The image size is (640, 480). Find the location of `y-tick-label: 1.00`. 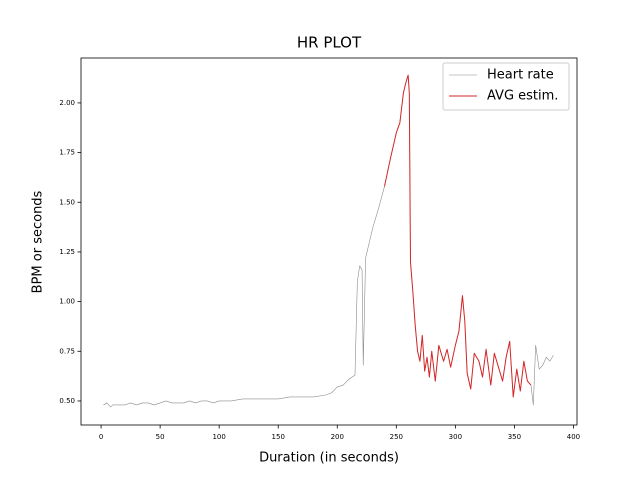

y-tick-label: 1.00 is located at coordinates (67, 302).